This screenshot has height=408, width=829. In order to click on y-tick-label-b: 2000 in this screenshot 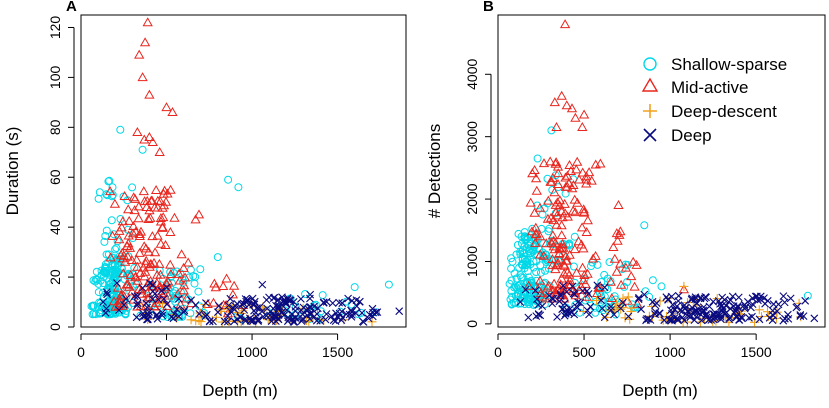, I will do `click(472, 198)`.